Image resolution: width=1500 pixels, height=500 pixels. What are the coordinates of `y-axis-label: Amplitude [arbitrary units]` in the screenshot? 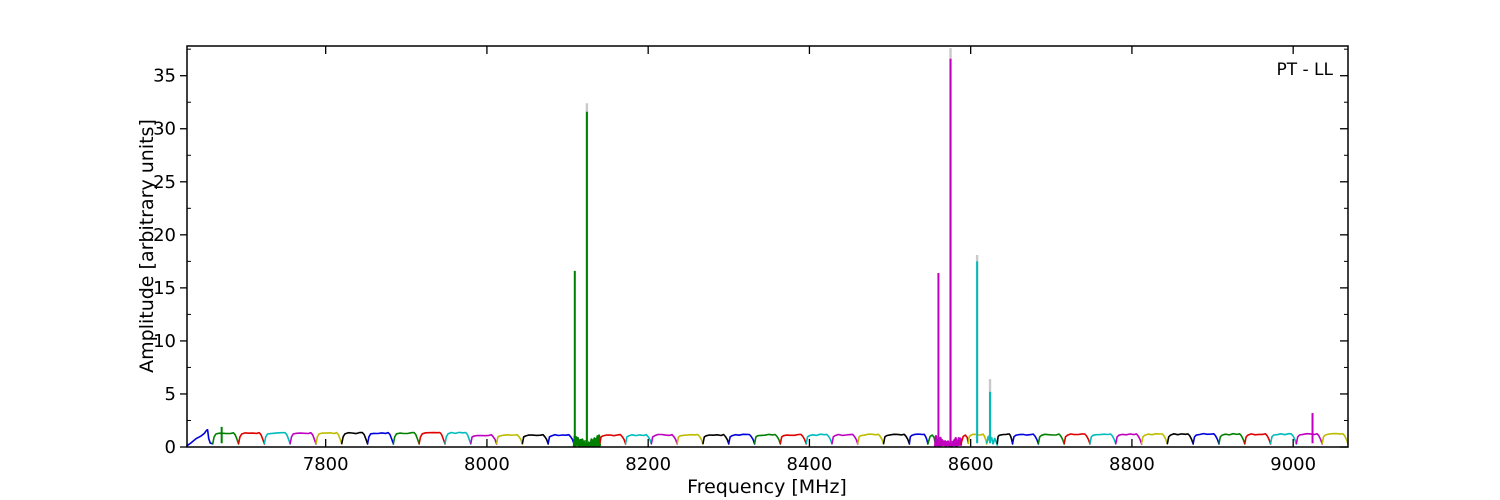 It's located at (147, 246).